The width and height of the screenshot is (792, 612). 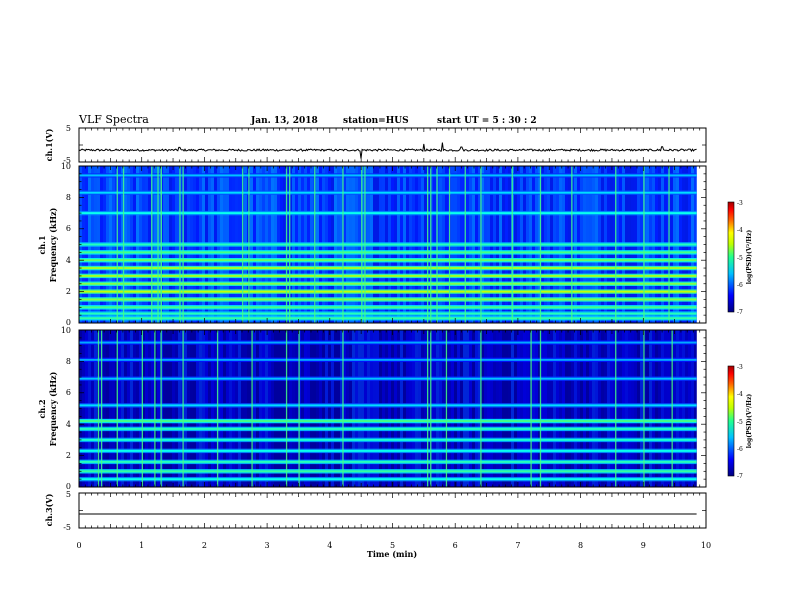 What do you see at coordinates (740, 394) in the screenshot?
I see `ch2-cb-tick-m4: -4` at bounding box center [740, 394].